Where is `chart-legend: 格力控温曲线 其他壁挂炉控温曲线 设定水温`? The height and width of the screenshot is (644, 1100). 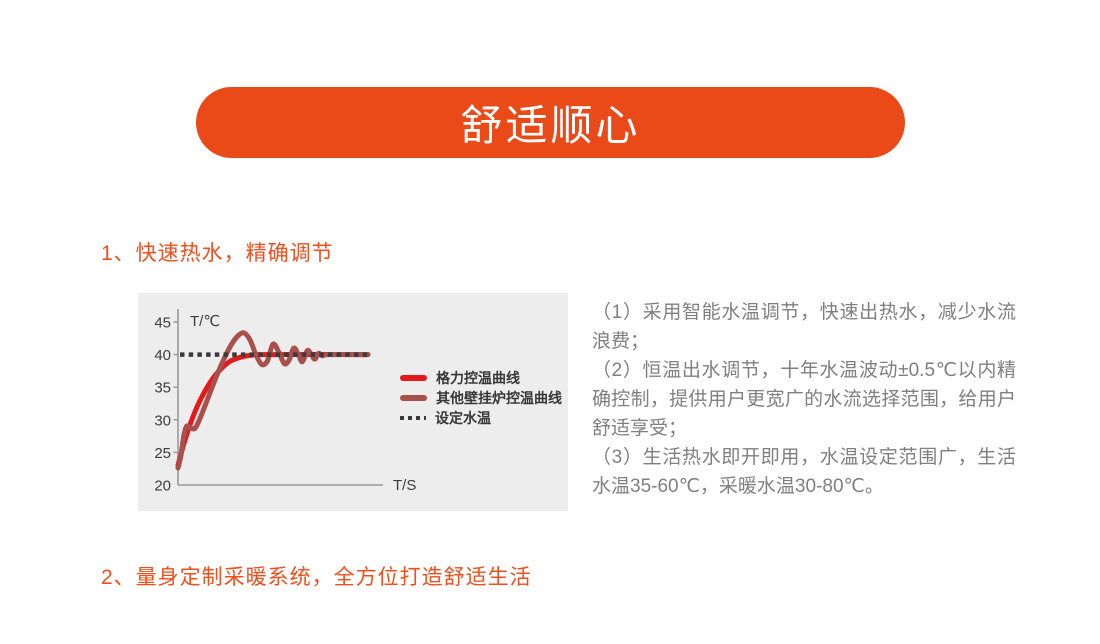 chart-legend: 格力控温曲线 其他壁挂炉控温曲线 设定水温 is located at coordinates (481, 398).